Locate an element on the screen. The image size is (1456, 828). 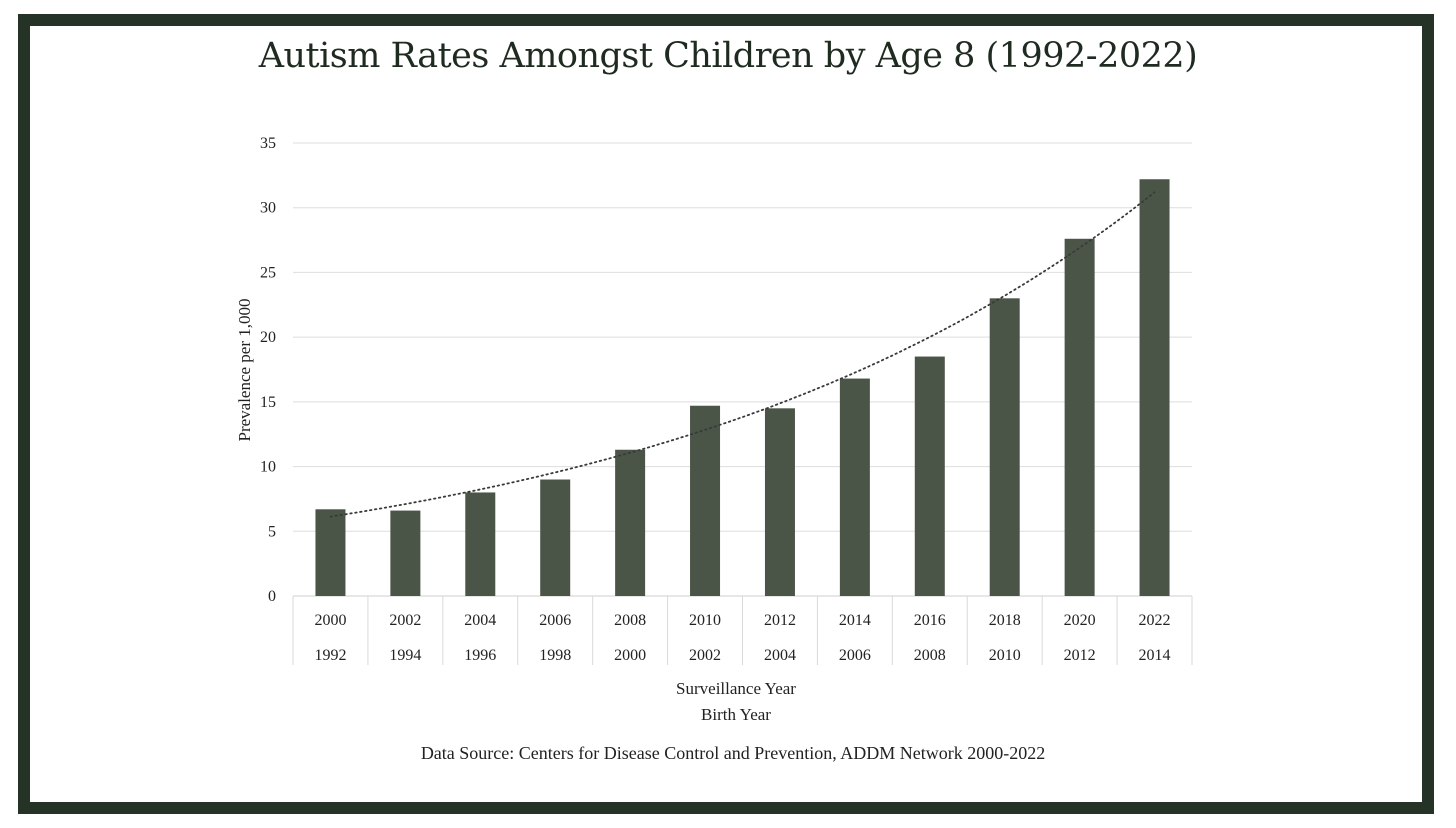
x-tick-label: 2014 is located at coordinates (855, 620).